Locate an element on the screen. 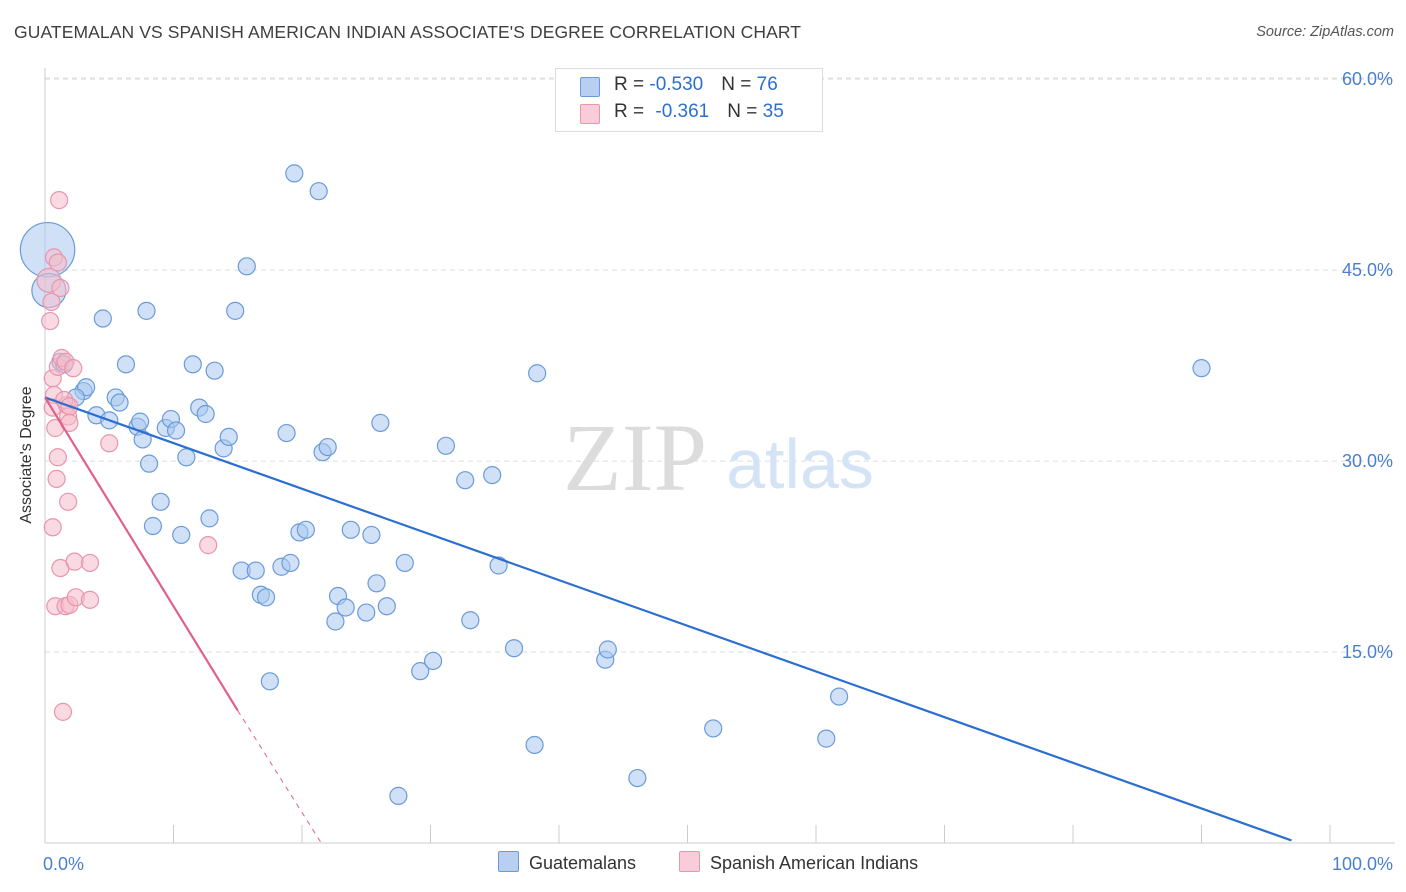  x-tick-label: 100.0% is located at coordinates (1362, 864).